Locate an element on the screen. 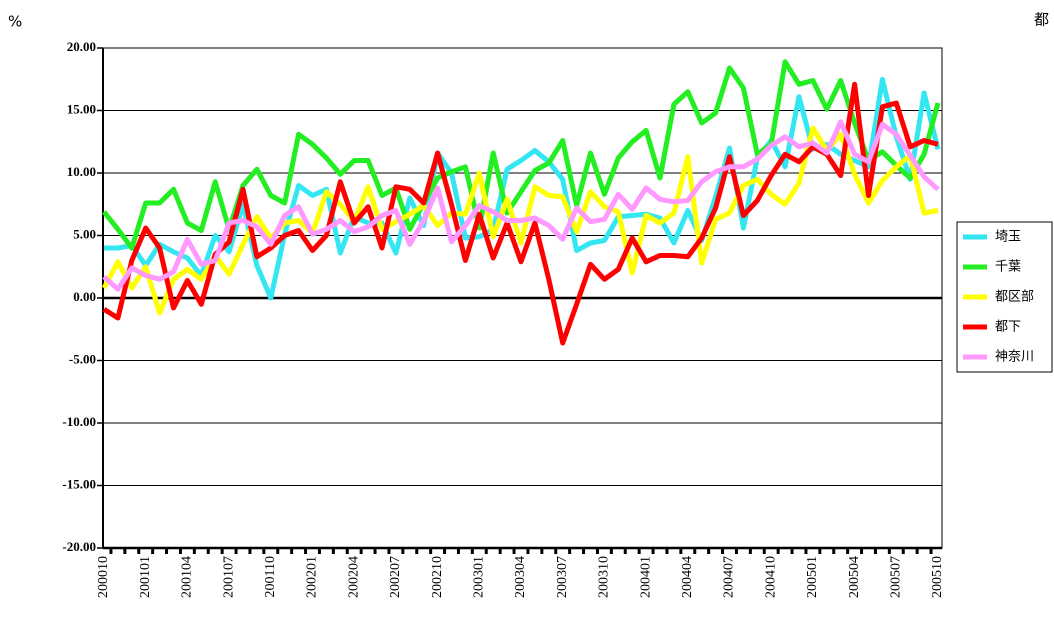 The width and height of the screenshot is (1054, 632). x-tick-label: 200107 is located at coordinates (228, 577).